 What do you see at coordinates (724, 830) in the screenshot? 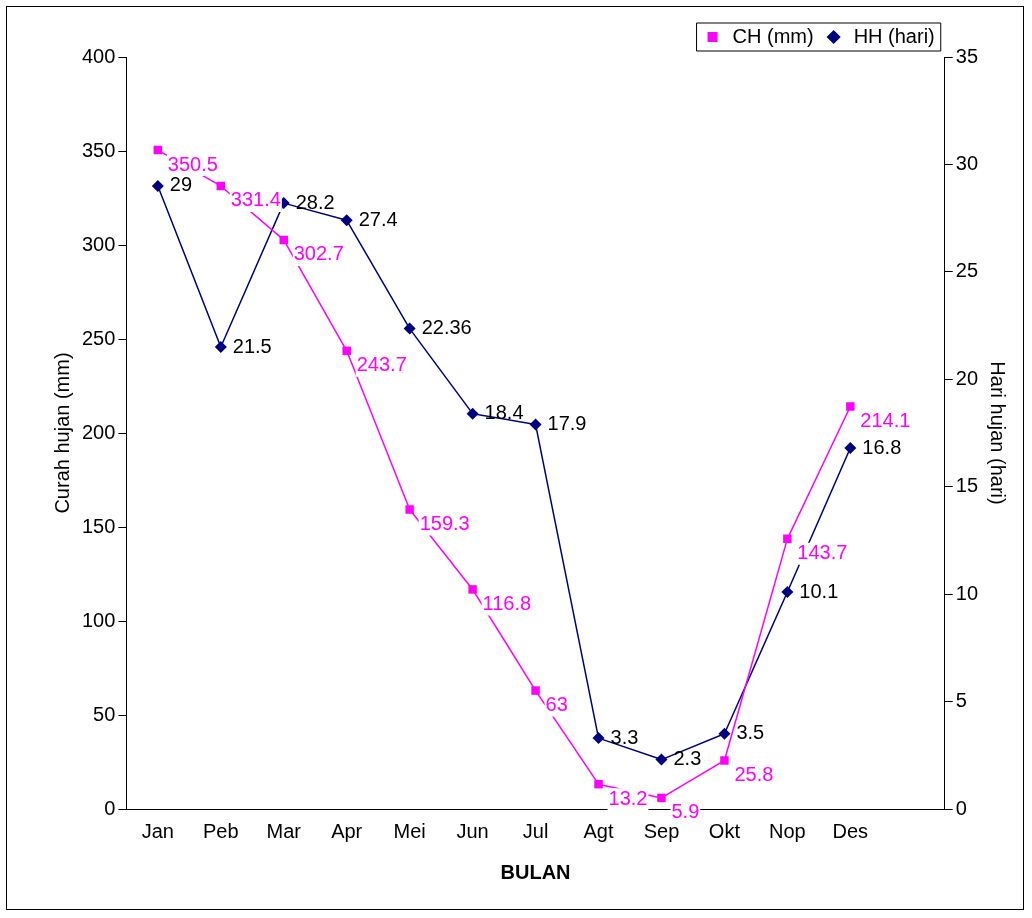
I see `x-tick-label: Okt` at bounding box center [724, 830].